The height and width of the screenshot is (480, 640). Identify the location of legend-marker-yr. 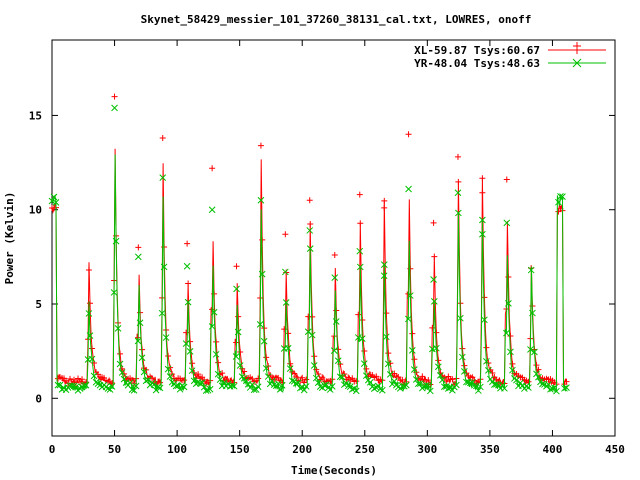
(577, 63).